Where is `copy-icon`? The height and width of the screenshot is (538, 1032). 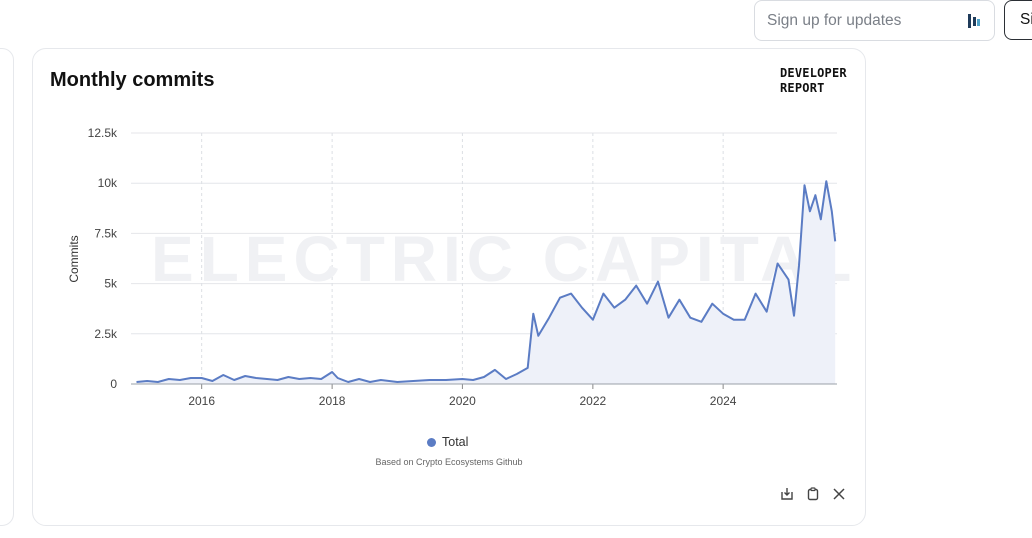
copy-icon is located at coordinates (813, 494).